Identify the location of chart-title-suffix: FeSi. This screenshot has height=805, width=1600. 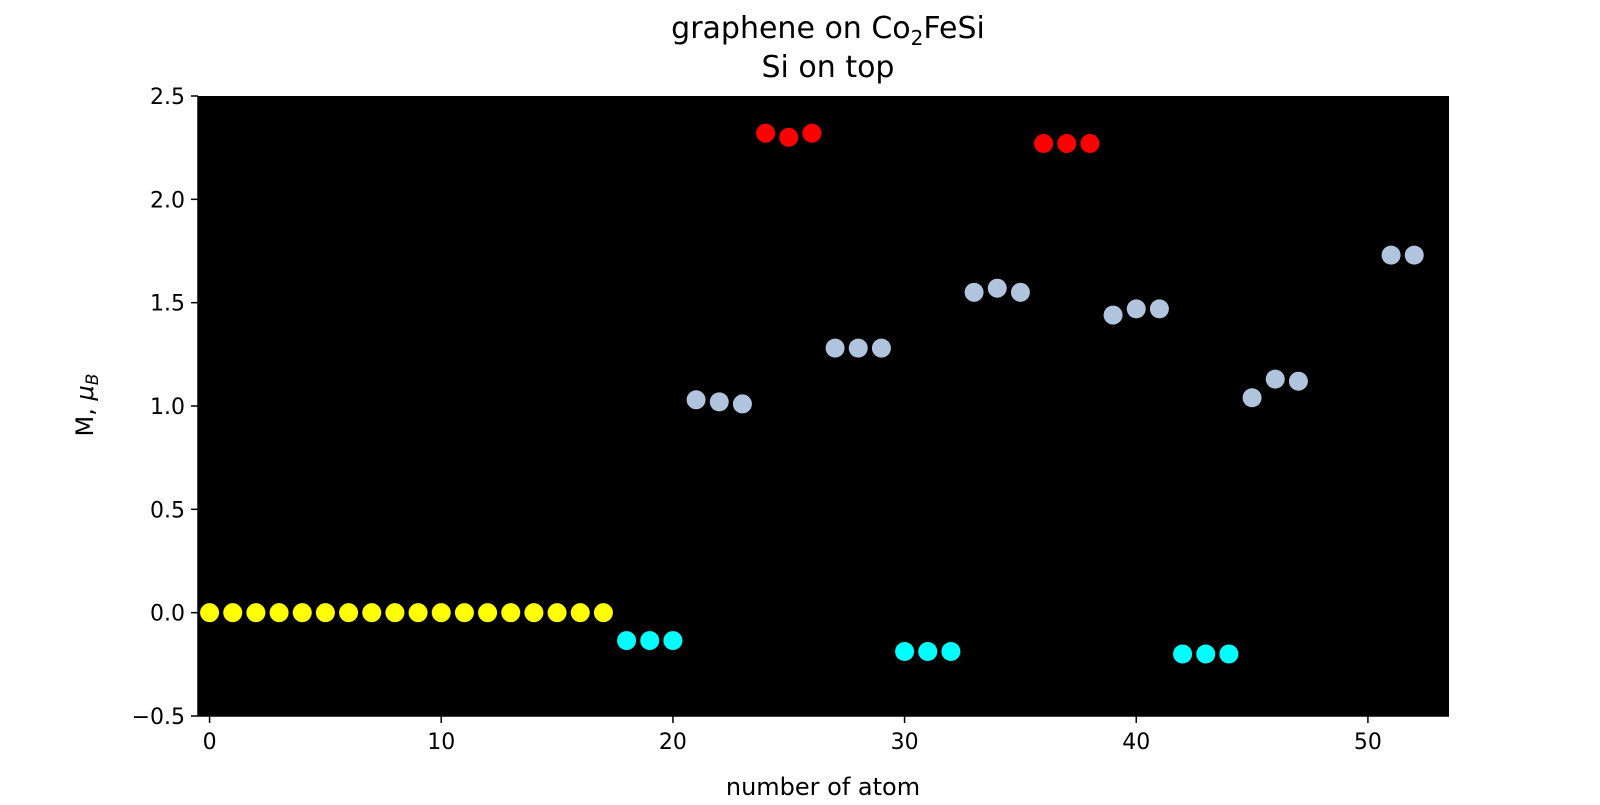
(953, 28).